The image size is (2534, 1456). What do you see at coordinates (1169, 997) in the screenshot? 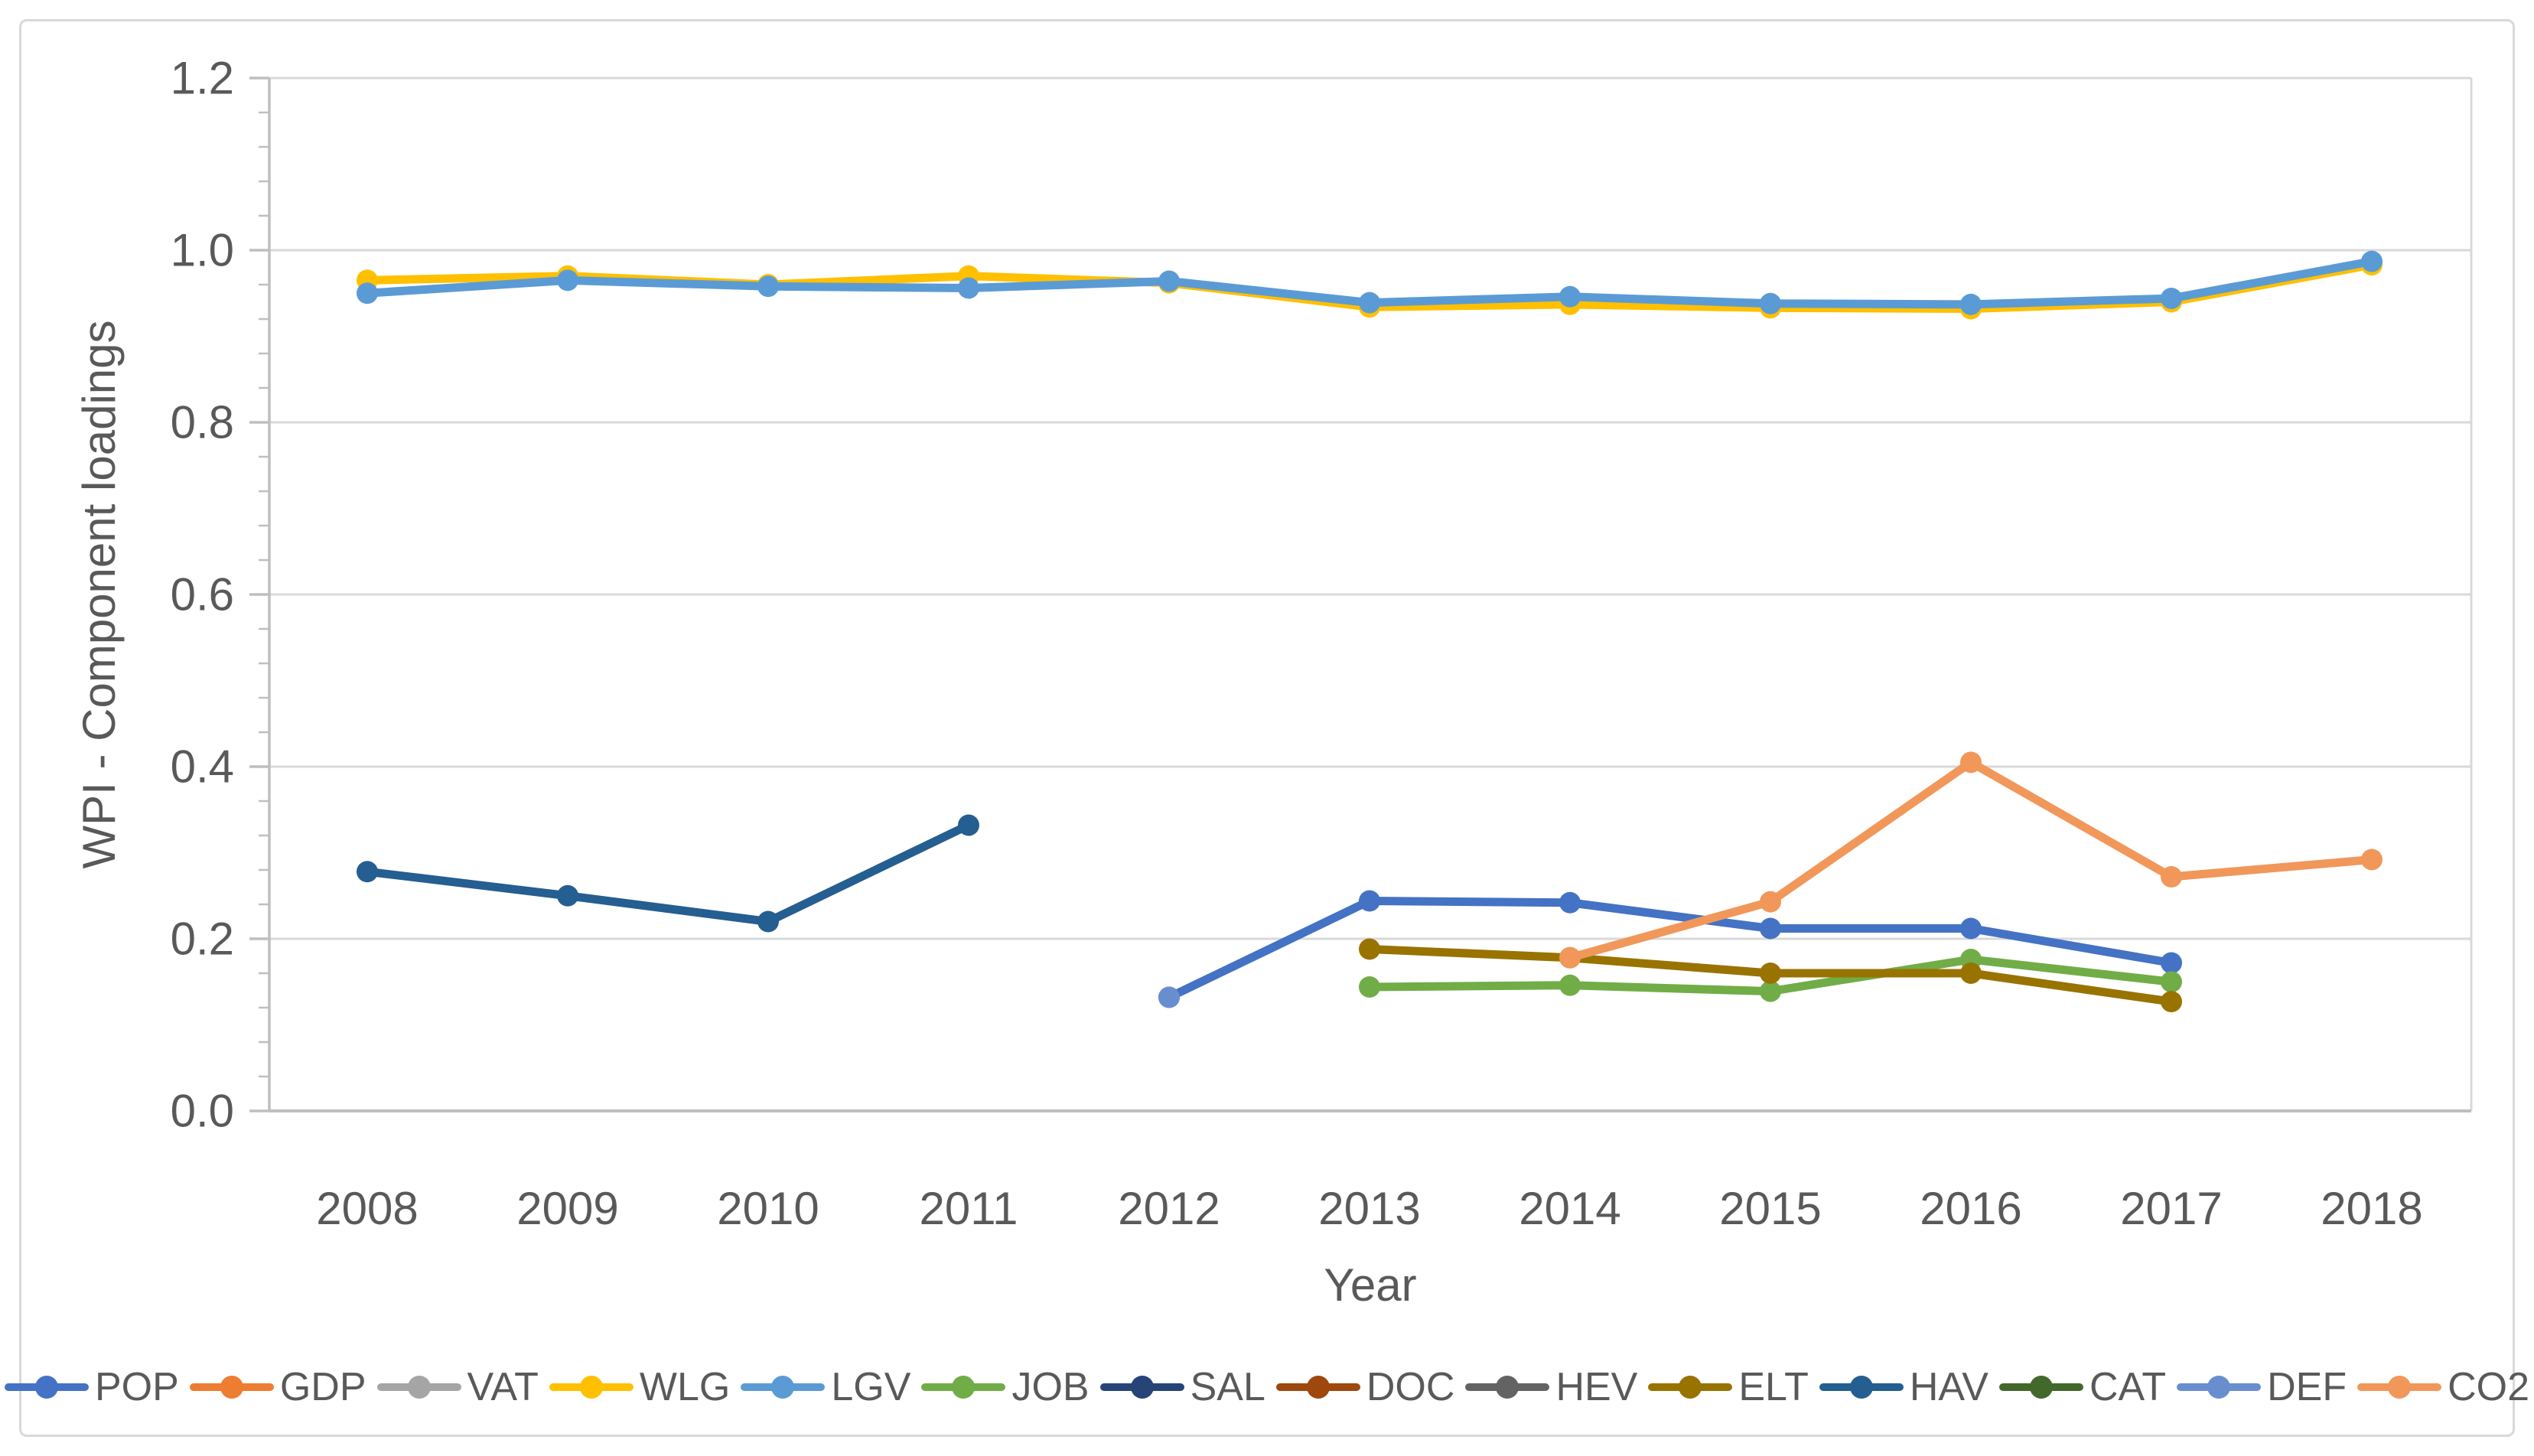
I see `series-DEF` at bounding box center [1169, 997].